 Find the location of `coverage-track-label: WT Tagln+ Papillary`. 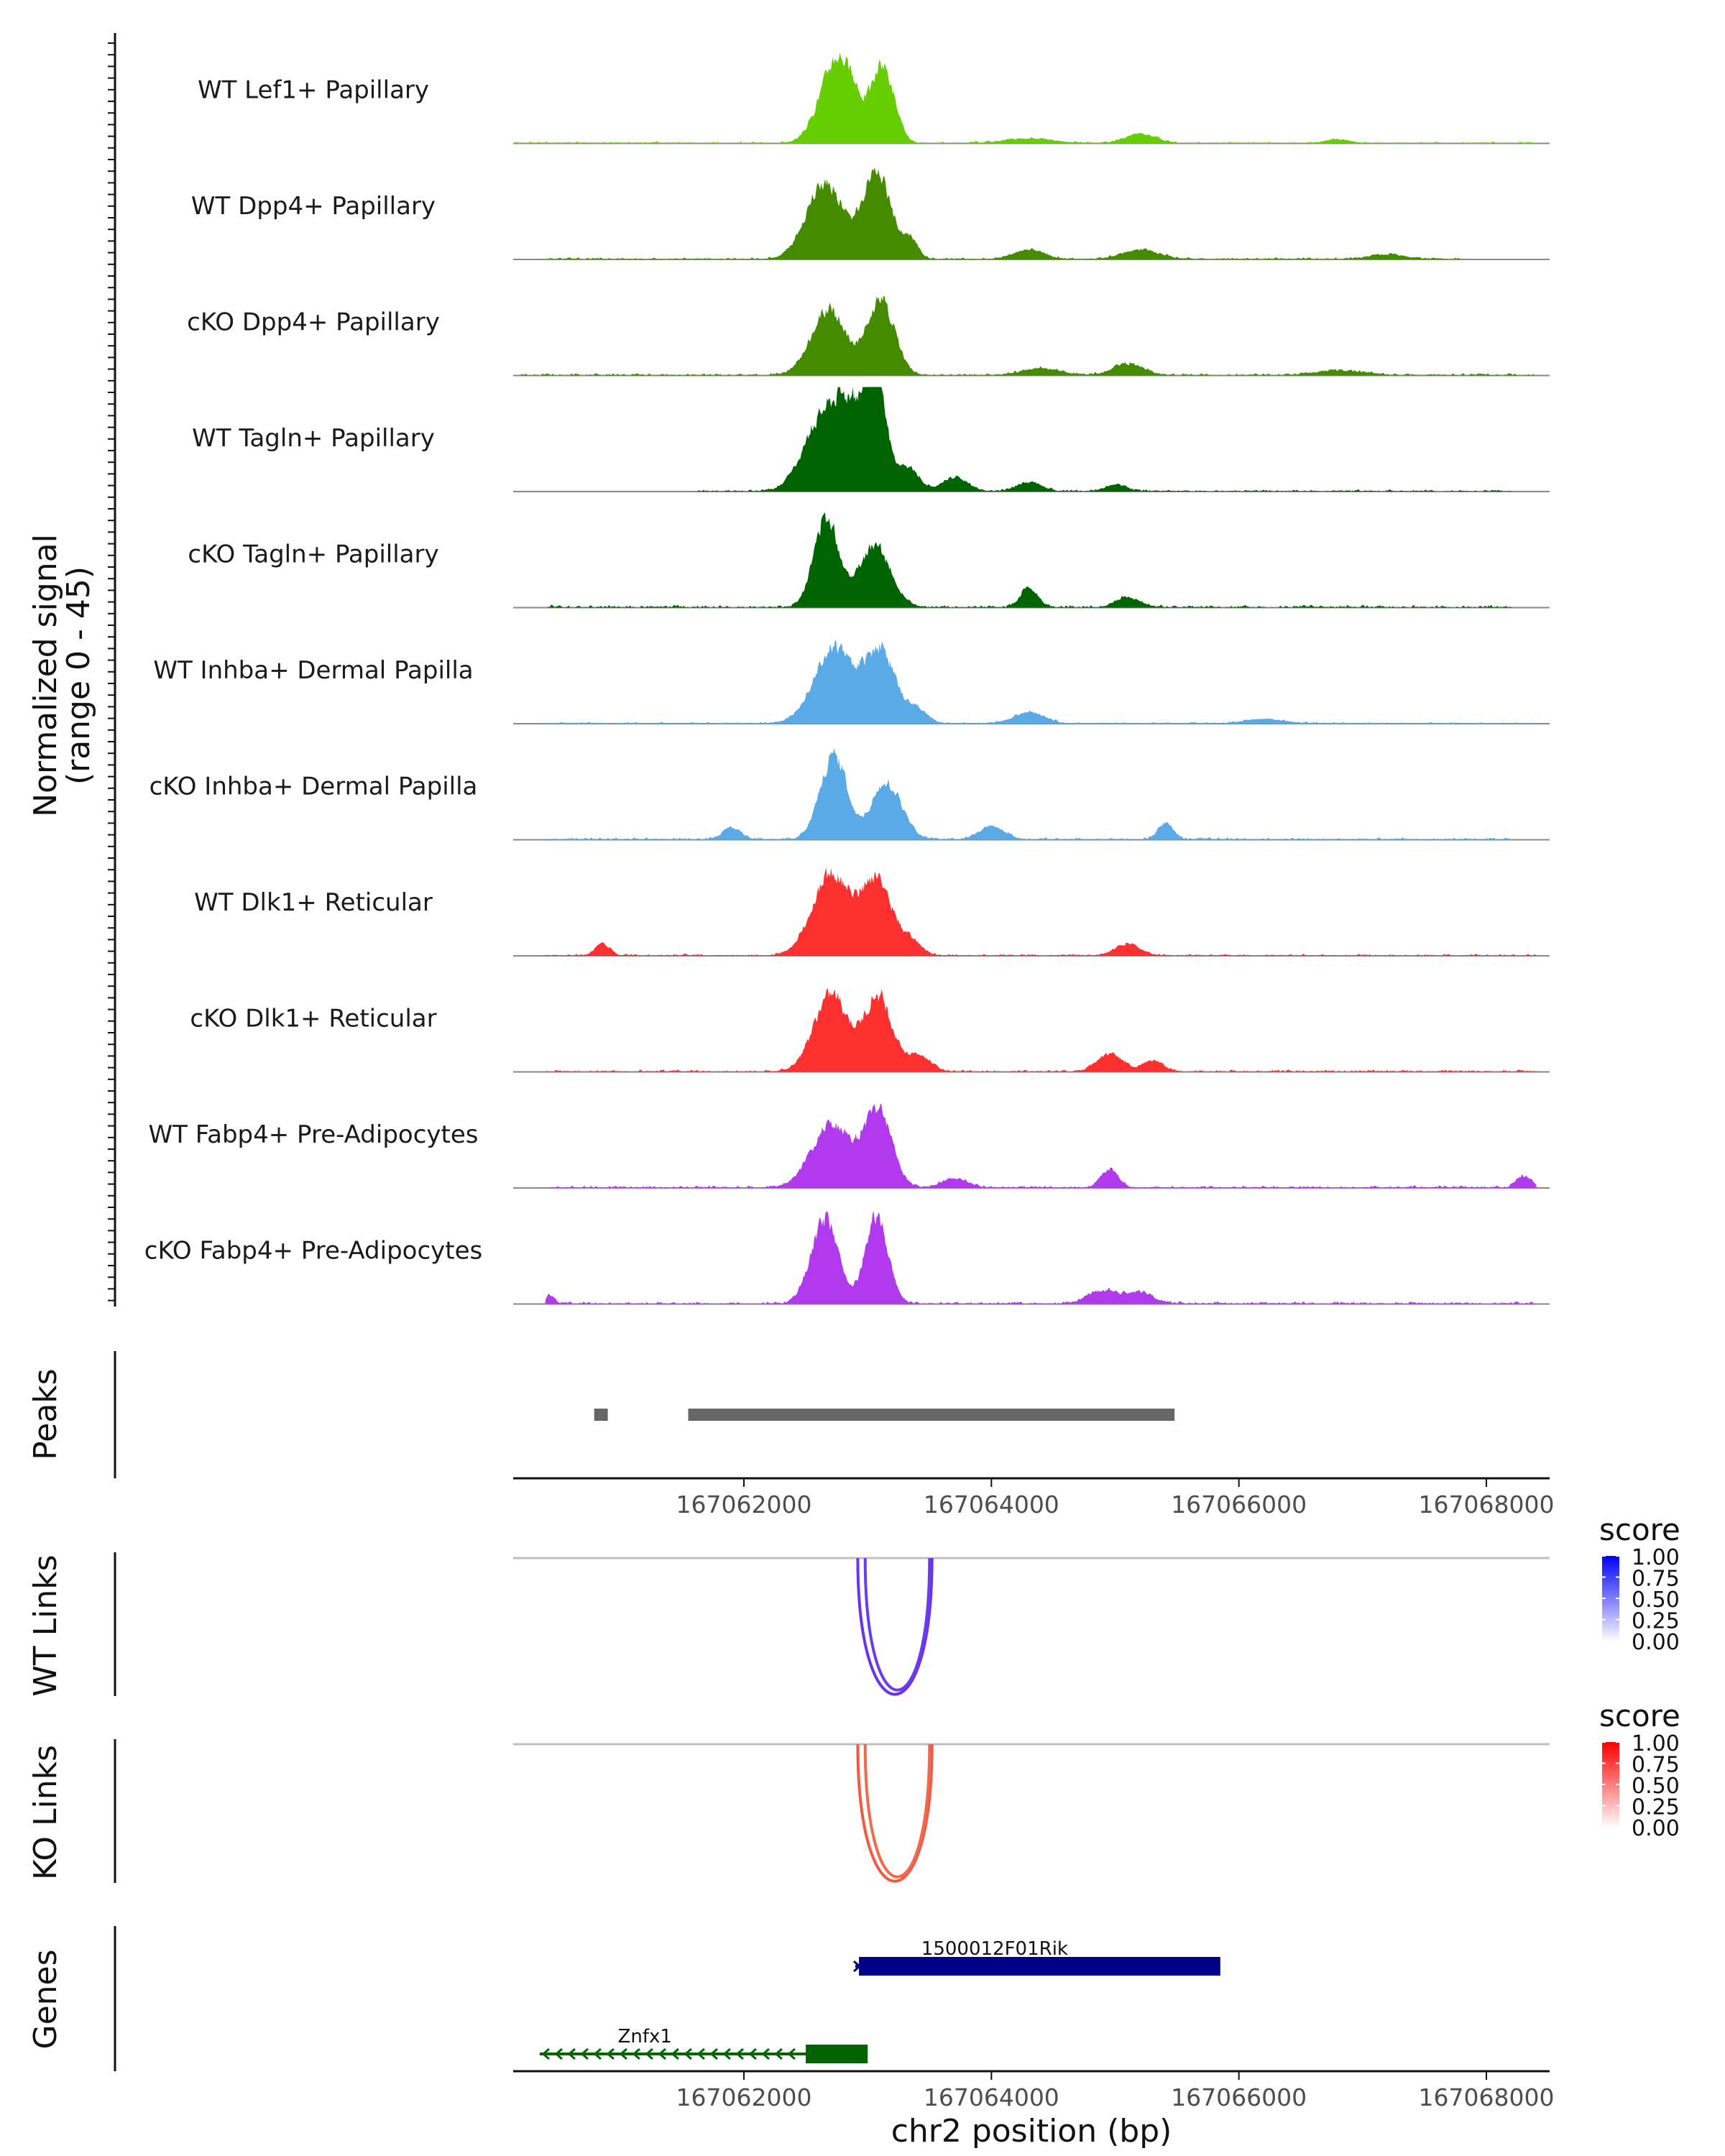

coverage-track-label: WT Tagln+ Papillary is located at coordinates (313, 439).